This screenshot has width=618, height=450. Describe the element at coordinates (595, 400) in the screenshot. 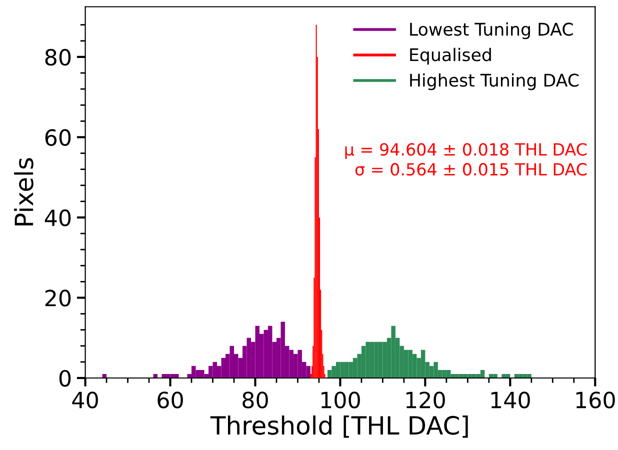

I see `x-tick-label: 160` at that location.